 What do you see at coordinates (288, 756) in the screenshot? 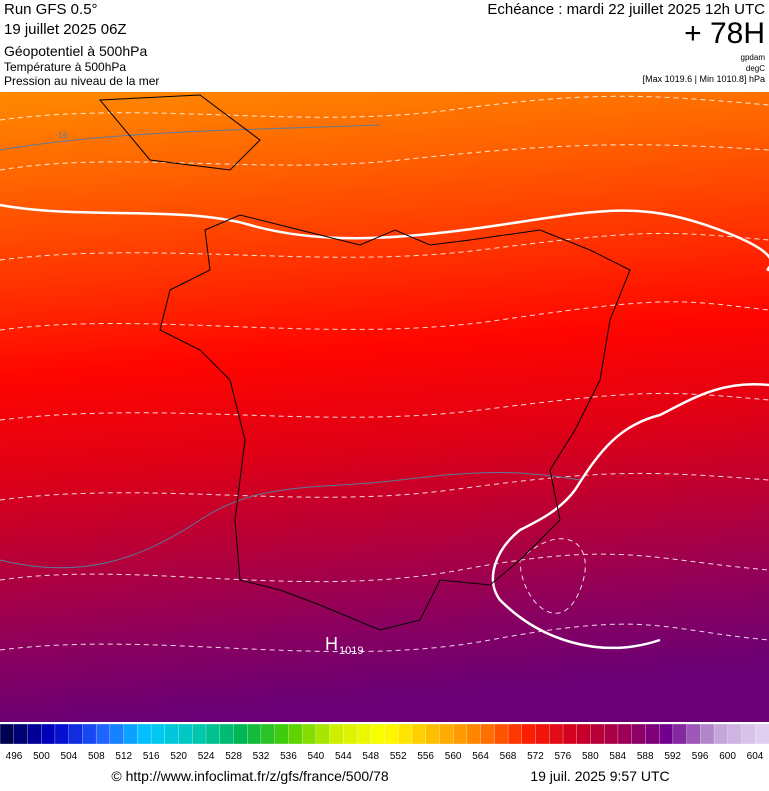
I see `scale-label: 536` at bounding box center [288, 756].